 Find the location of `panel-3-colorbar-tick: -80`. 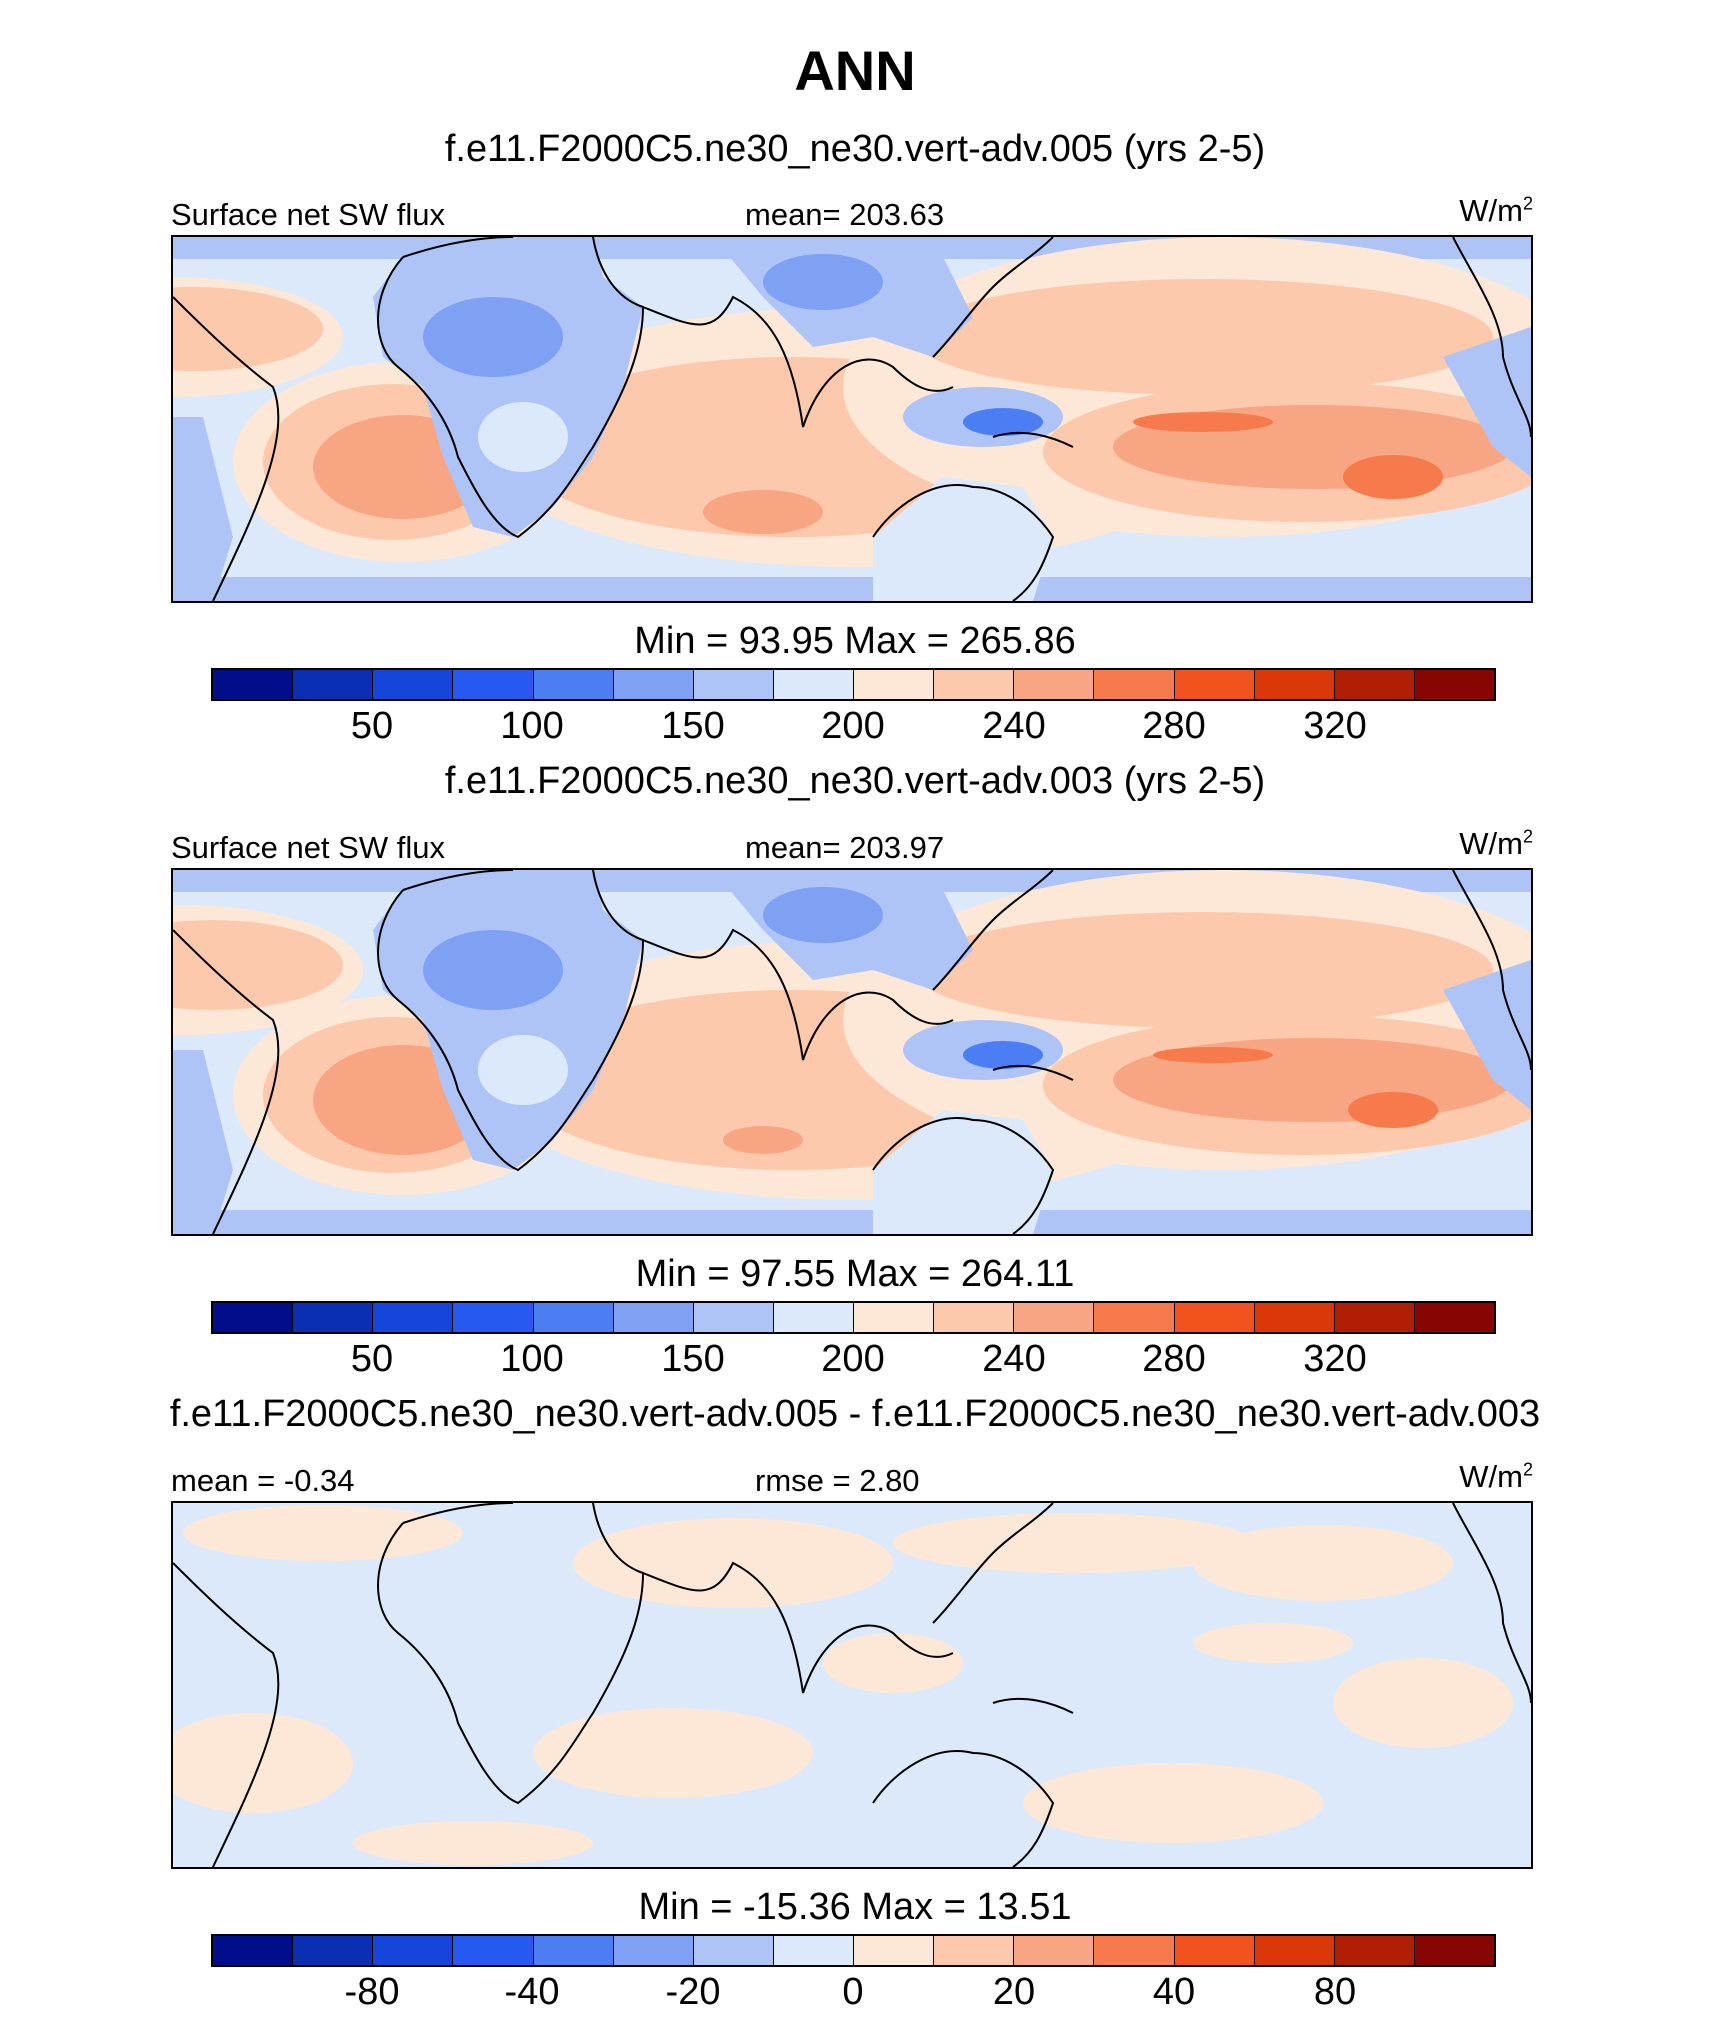

panel-3-colorbar-tick: -80 is located at coordinates (372, 1992).